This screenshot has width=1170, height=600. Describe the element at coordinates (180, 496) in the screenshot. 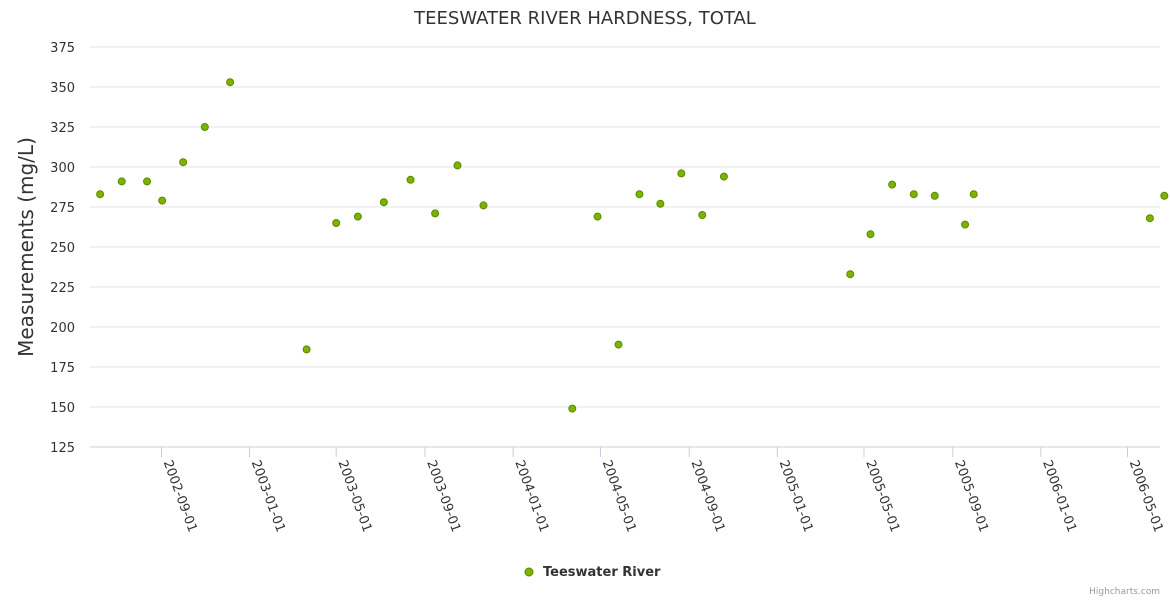

I see `x-tick-label: 2002-09-01` at that location.